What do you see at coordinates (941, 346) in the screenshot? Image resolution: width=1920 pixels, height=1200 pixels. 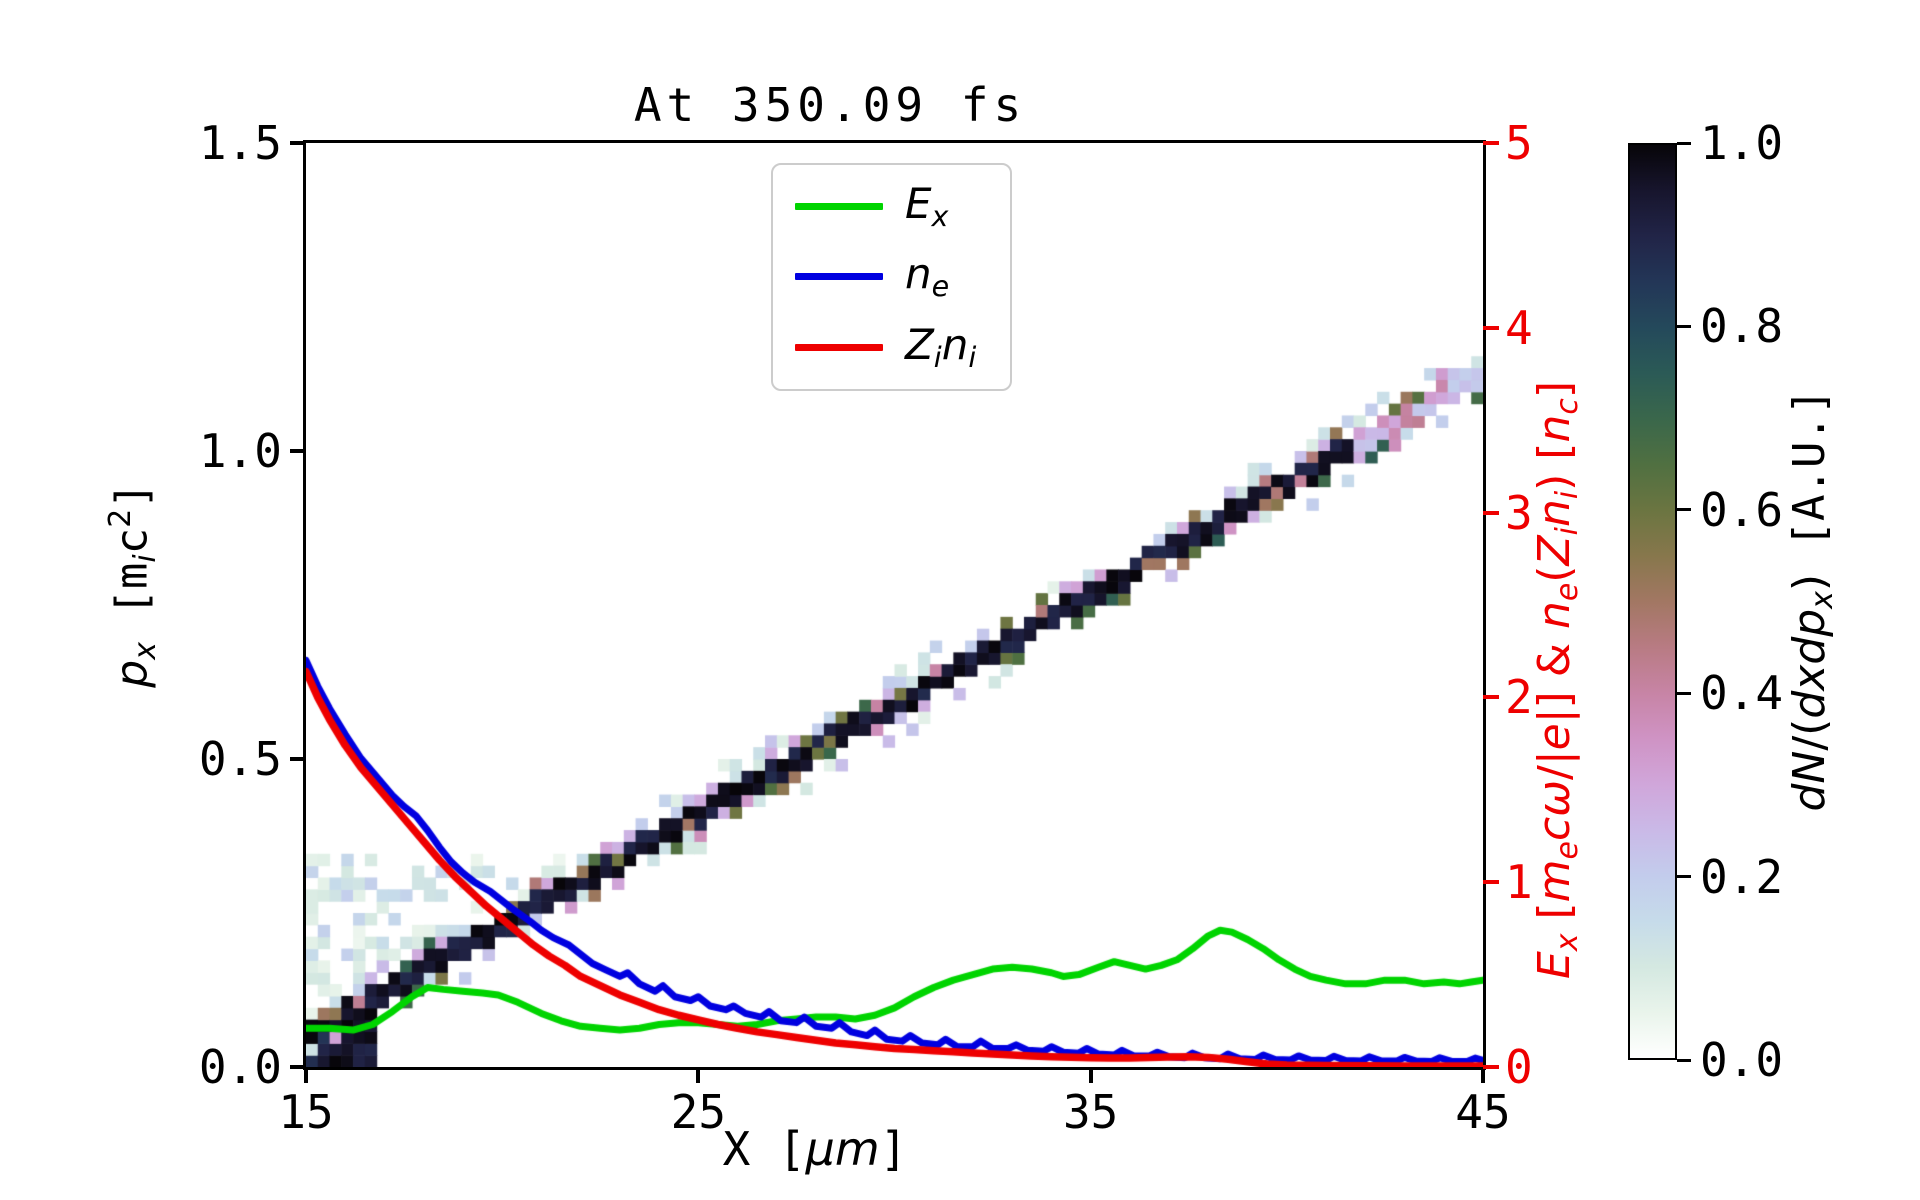 I see `legend-label-zini: Zini` at bounding box center [941, 346].